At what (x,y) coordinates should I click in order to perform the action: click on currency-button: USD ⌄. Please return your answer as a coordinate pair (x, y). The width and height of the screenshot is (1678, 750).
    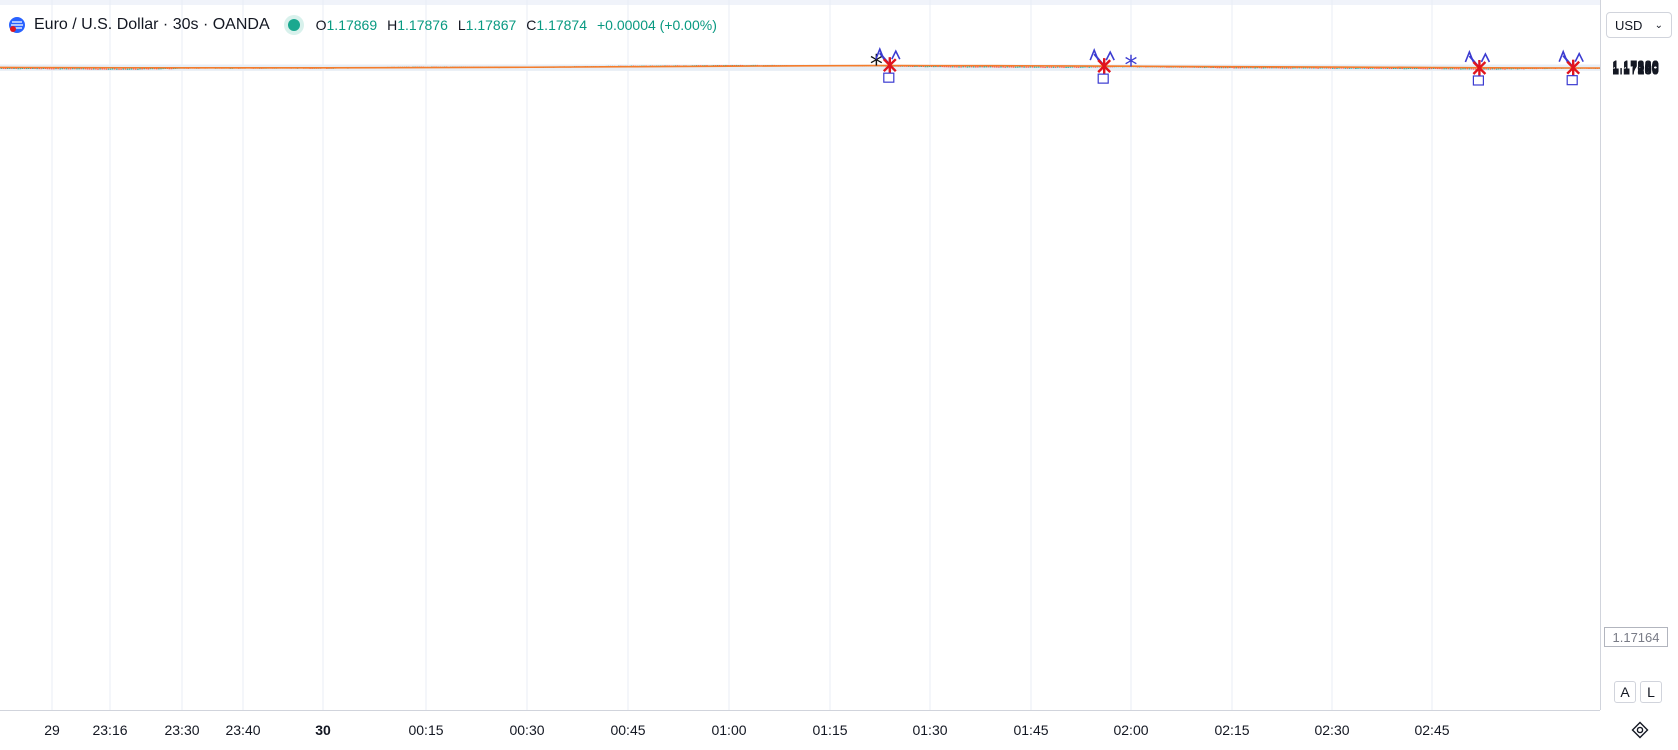
    Looking at the image, I should click on (1639, 25).